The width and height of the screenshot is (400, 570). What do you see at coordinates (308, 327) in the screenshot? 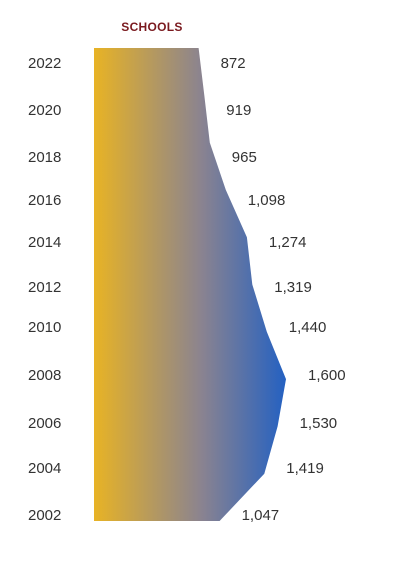
I see `value-label: 1,440` at bounding box center [308, 327].